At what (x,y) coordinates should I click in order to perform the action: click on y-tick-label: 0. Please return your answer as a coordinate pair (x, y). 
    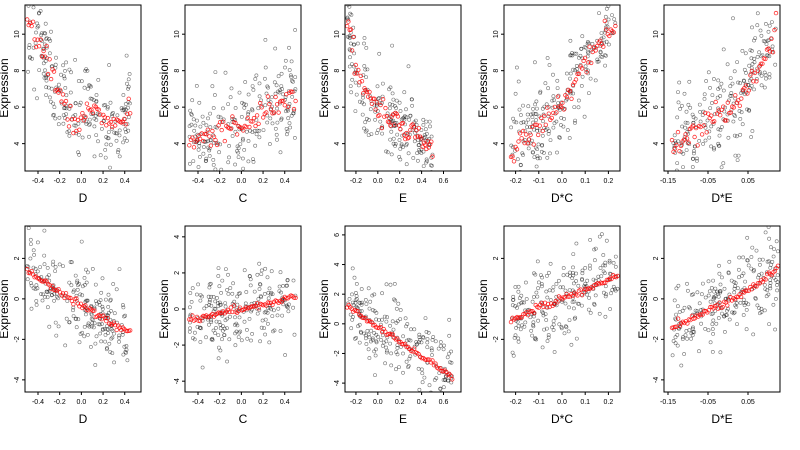
    Looking at the image, I should click on (656, 299).